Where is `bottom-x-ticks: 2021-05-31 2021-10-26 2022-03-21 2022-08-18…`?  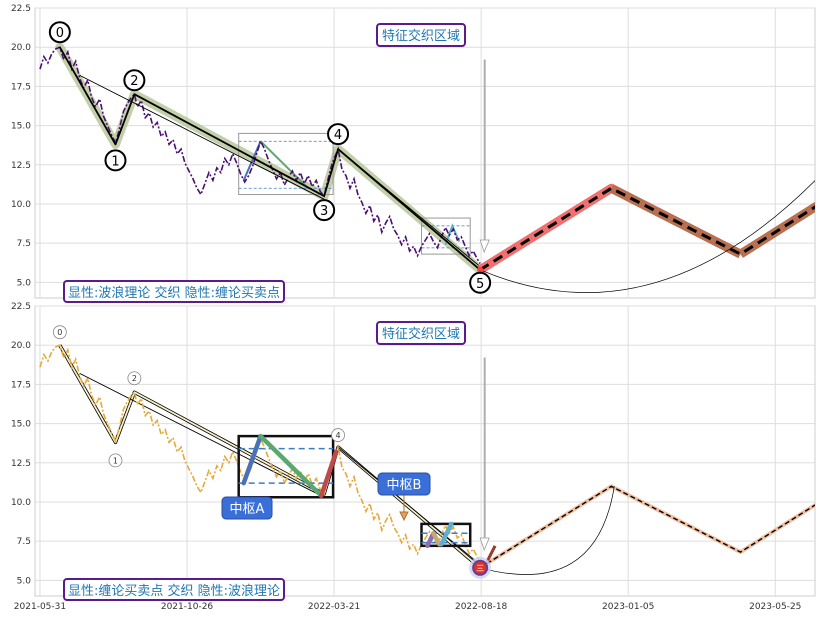
bottom-x-ticks: 2021-05-31 2021-10-26 2022-03-21 2022-08-18… is located at coordinates (408, 607).